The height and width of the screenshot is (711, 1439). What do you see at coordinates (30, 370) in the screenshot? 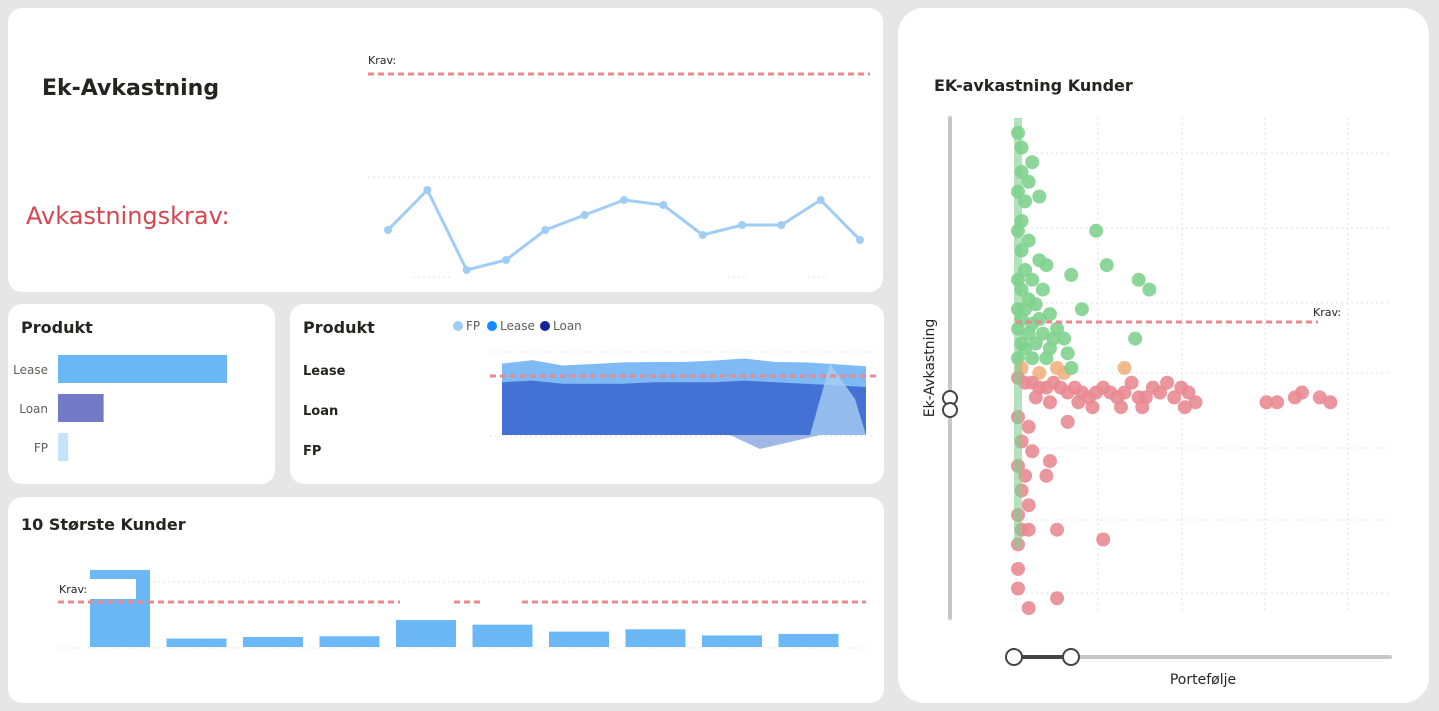
I see `bar-label-lease: Lease` at bounding box center [30, 370].